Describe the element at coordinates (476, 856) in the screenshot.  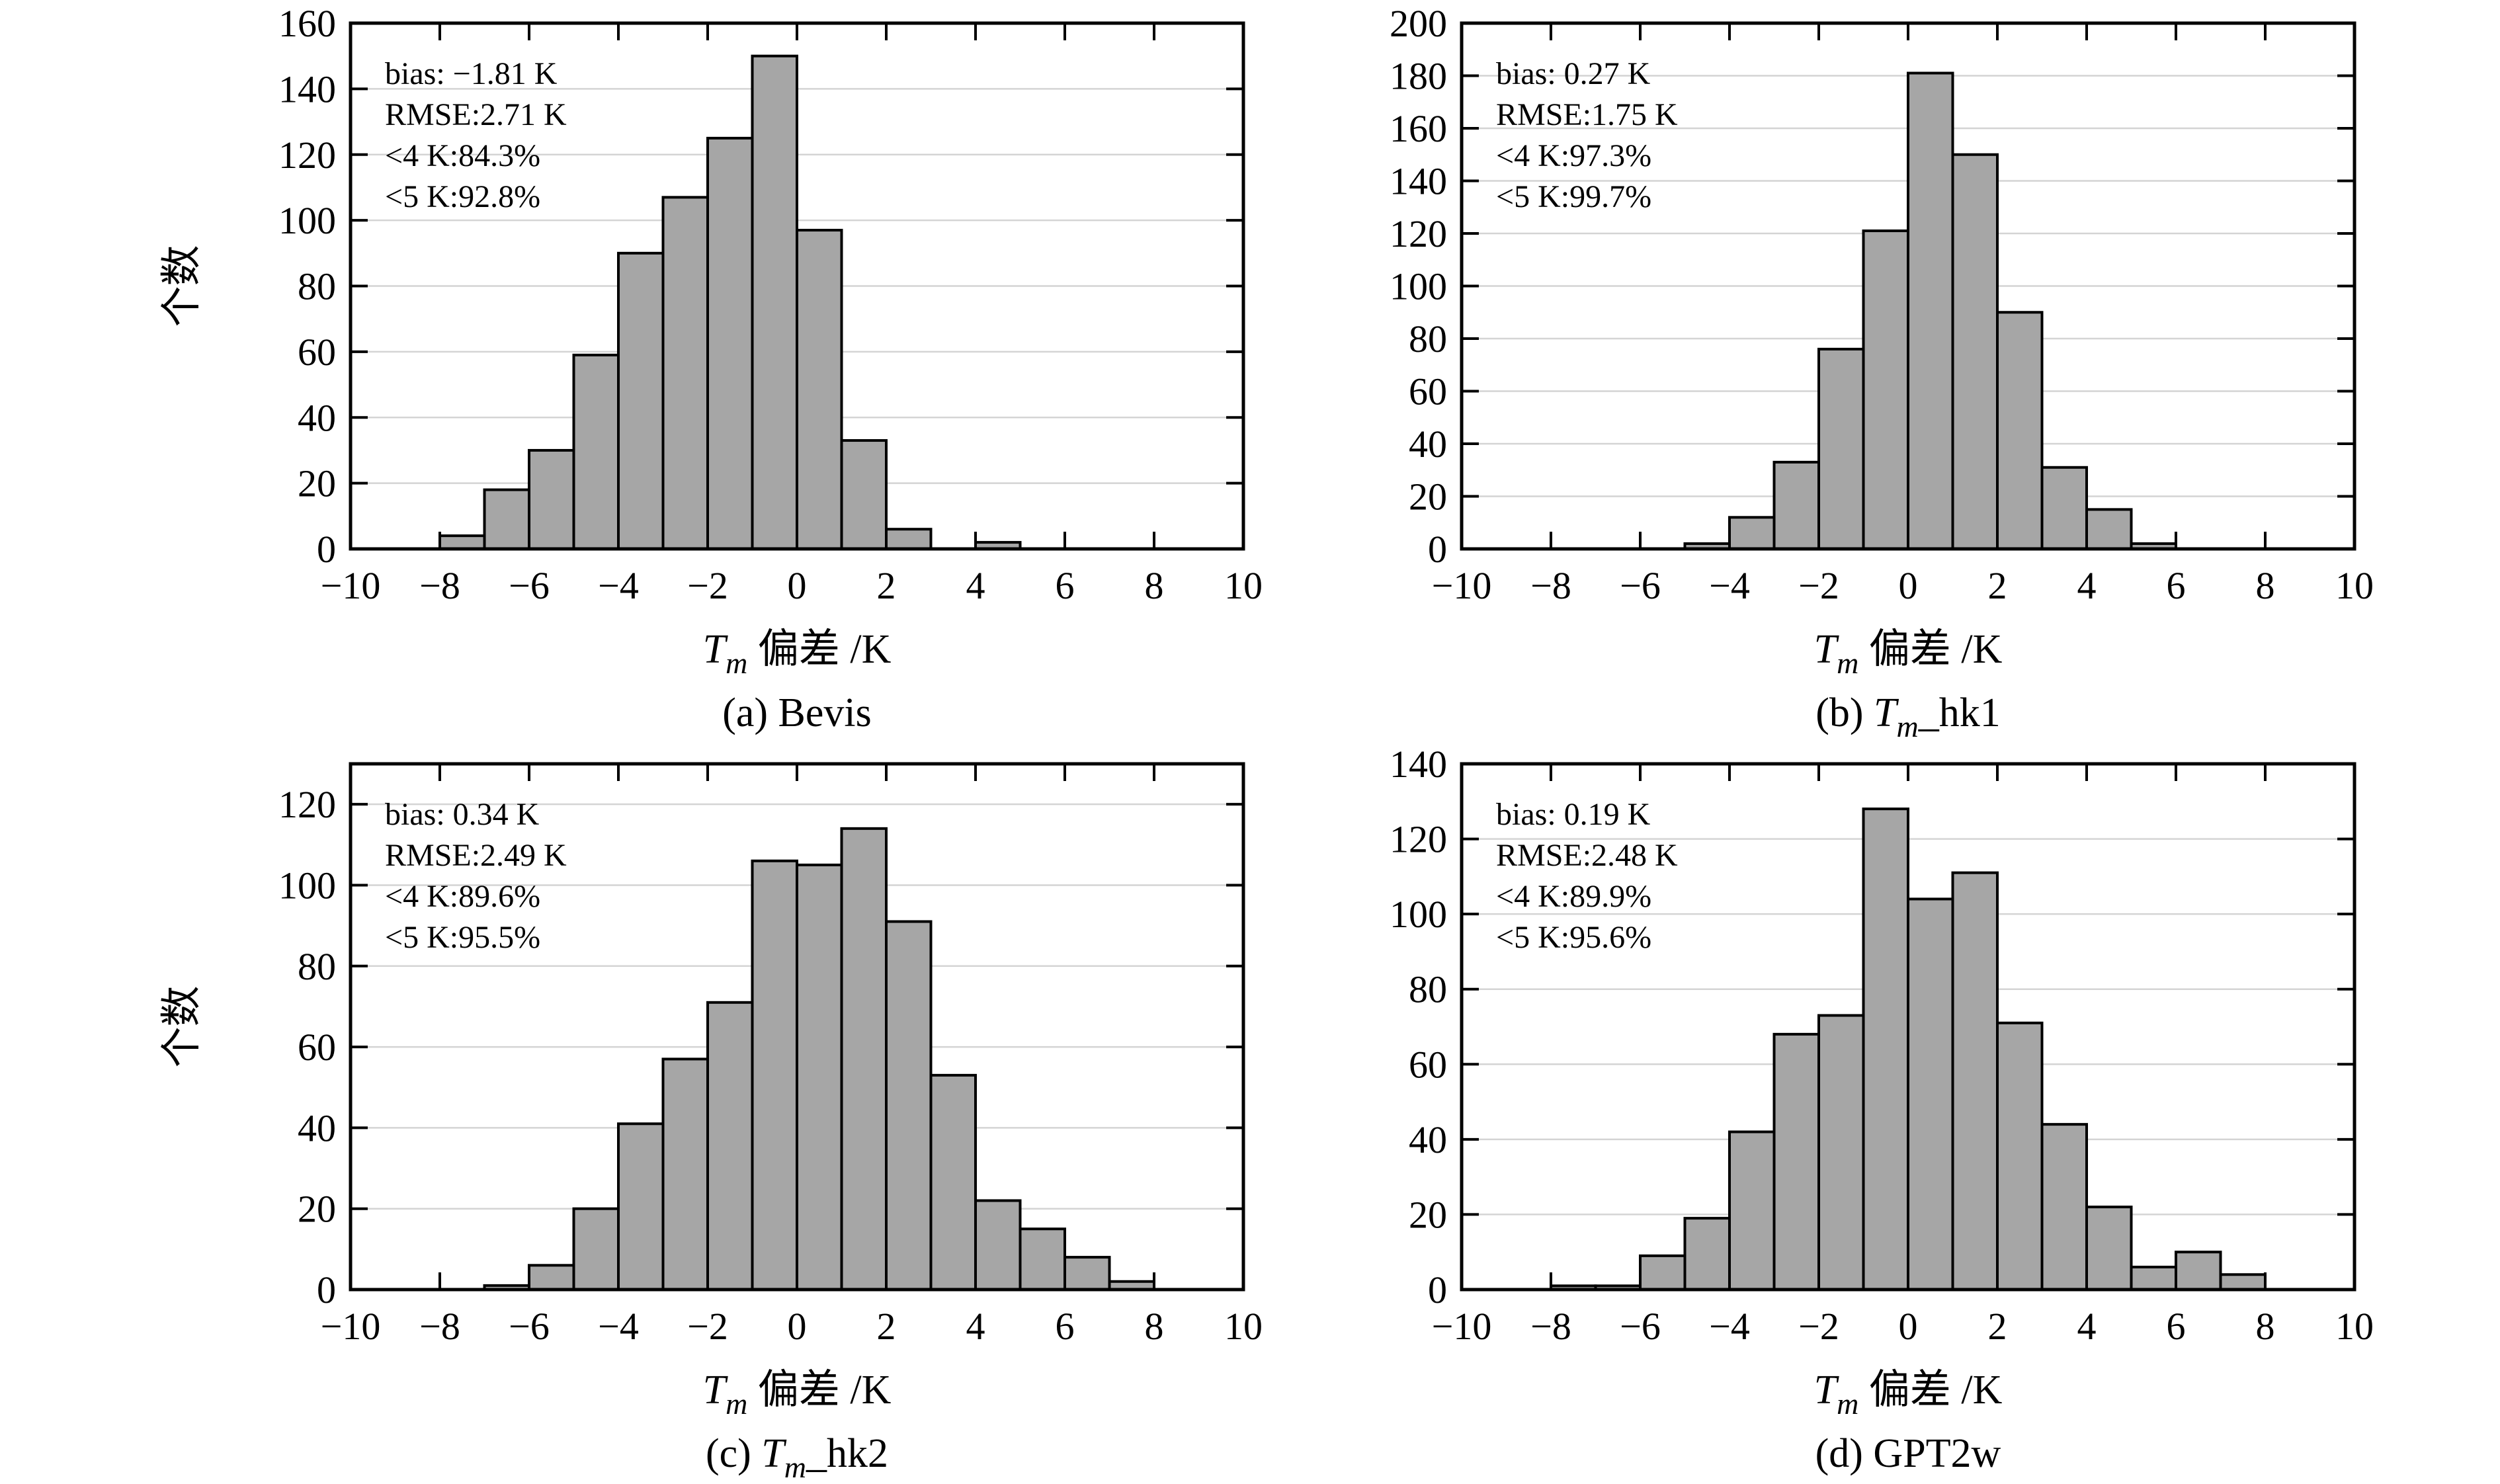
I see `annotation-line: RMSE:2.49 K` at that location.